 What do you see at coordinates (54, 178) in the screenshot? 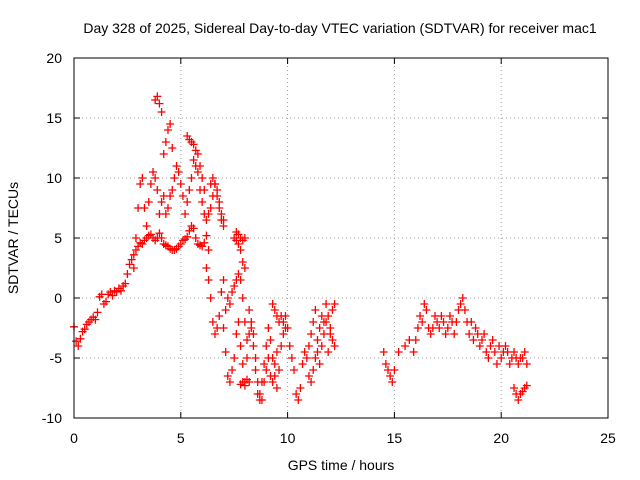
I see `y-tick-label: 10` at bounding box center [54, 178].